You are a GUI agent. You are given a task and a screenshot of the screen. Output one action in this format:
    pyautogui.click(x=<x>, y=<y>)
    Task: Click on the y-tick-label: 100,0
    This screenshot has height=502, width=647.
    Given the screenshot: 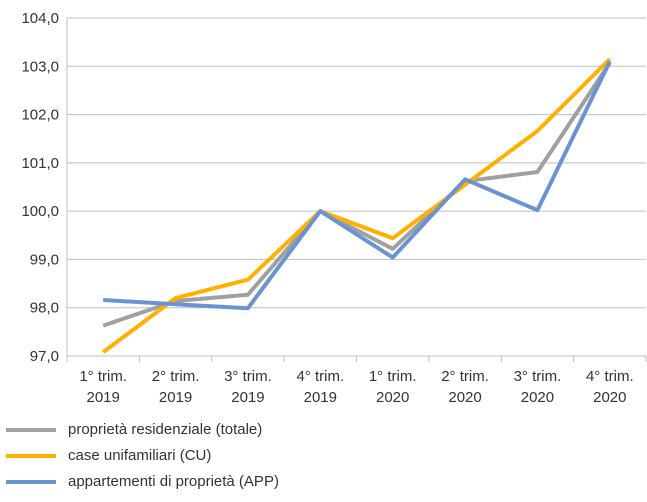 What is the action you would take?
    pyautogui.click(x=40, y=211)
    